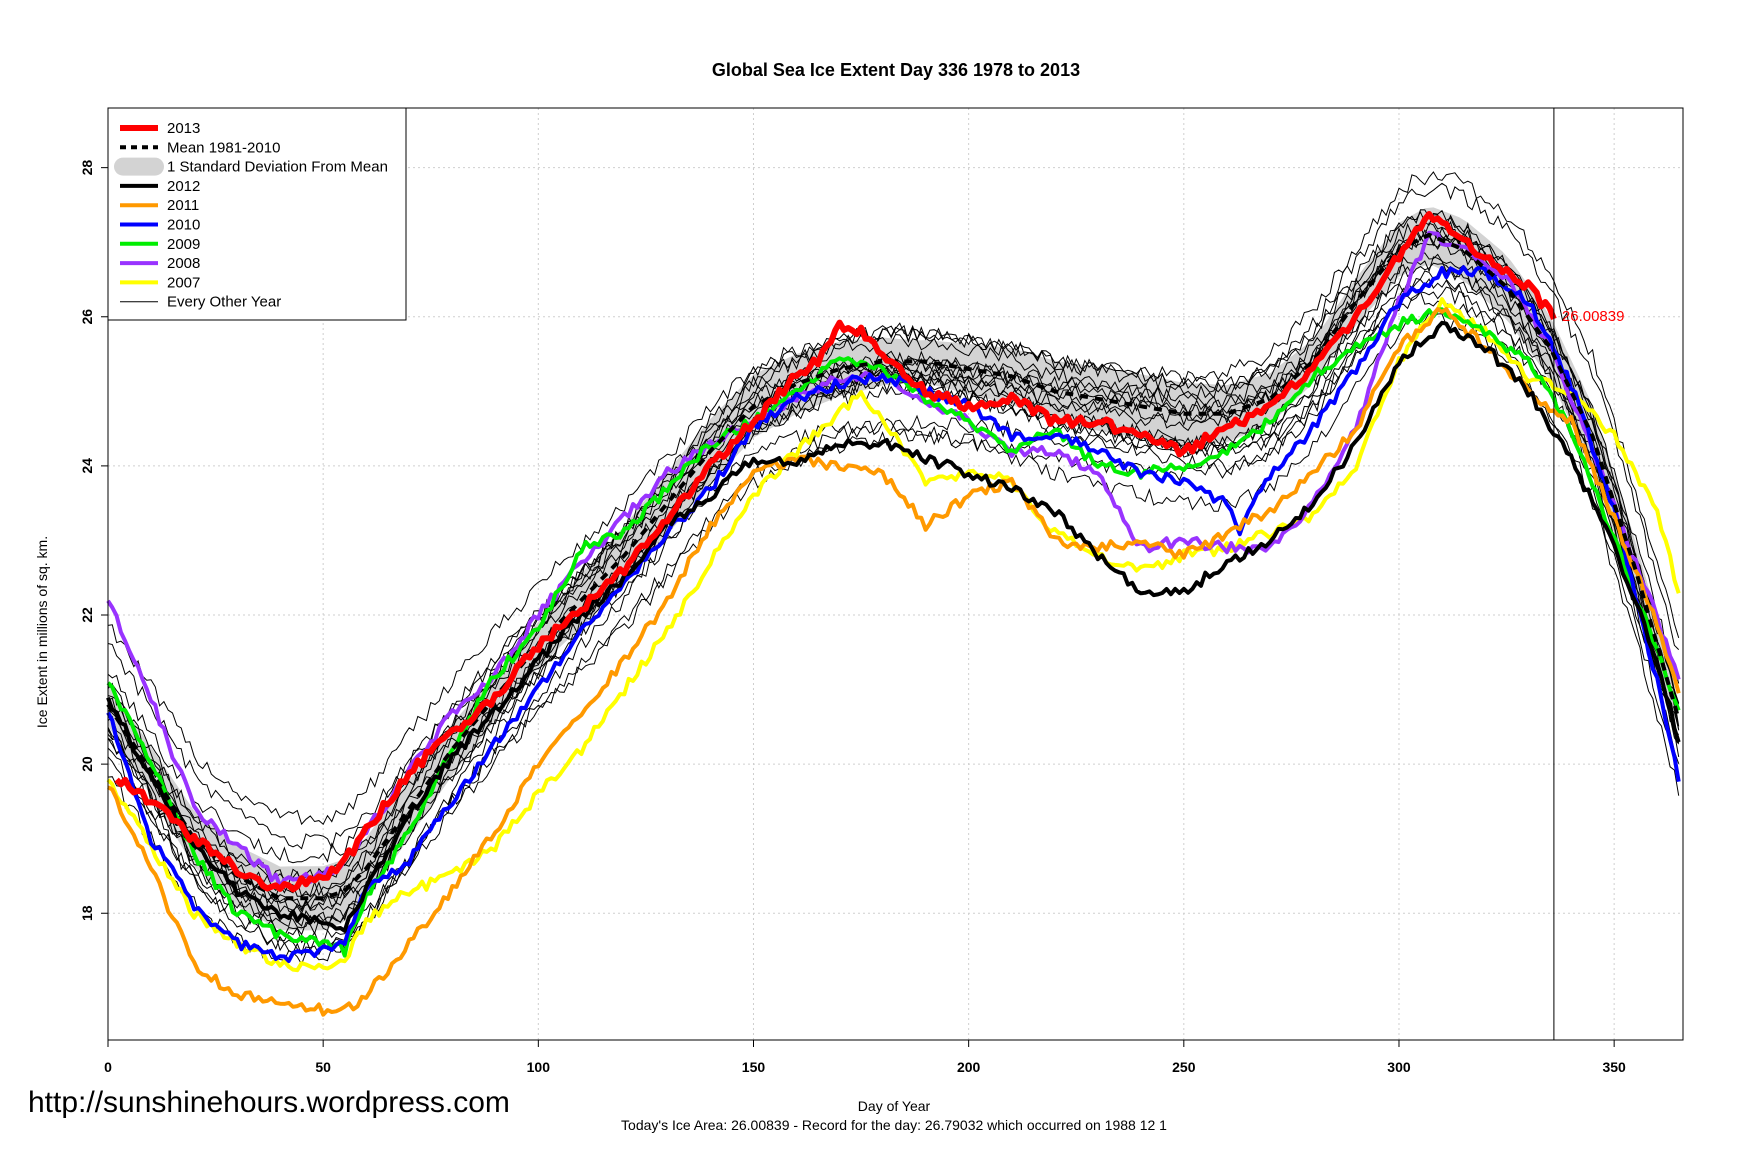 The height and width of the screenshot is (1158, 1738). I want to click on y-tick-label: 20, so click(87, 764).